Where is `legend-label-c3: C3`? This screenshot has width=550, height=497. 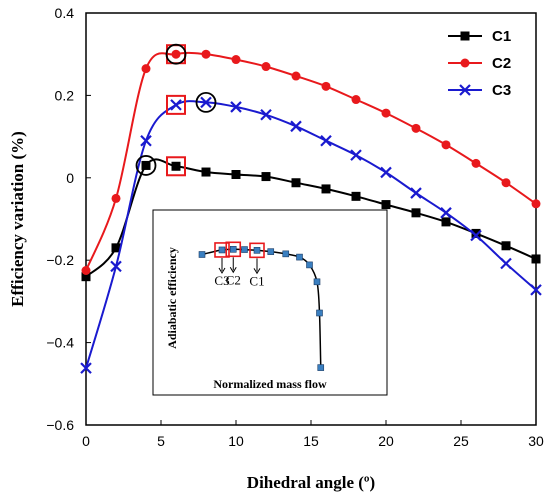 legend-label-c3: C3 is located at coordinates (501, 90).